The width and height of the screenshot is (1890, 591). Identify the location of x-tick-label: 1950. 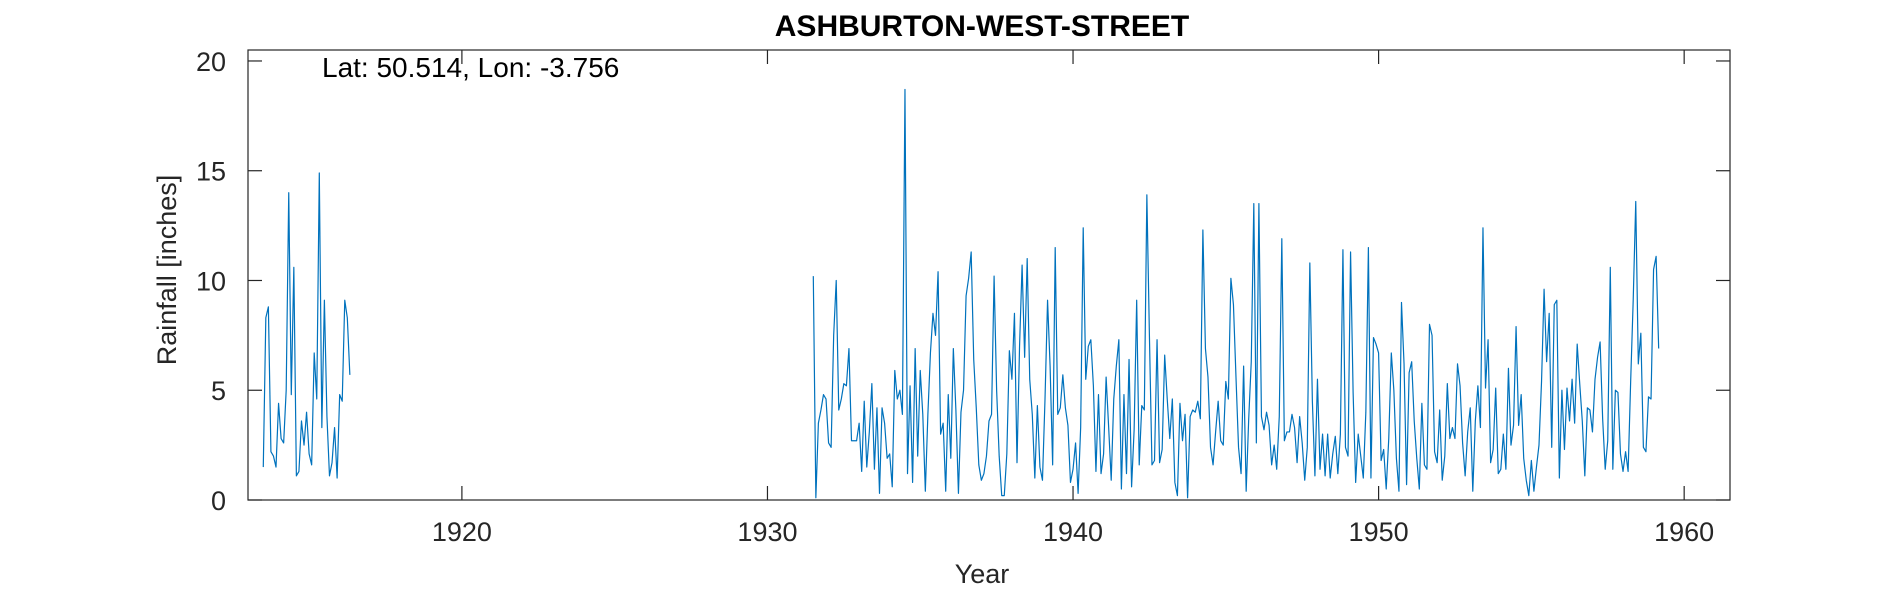
(1379, 532).